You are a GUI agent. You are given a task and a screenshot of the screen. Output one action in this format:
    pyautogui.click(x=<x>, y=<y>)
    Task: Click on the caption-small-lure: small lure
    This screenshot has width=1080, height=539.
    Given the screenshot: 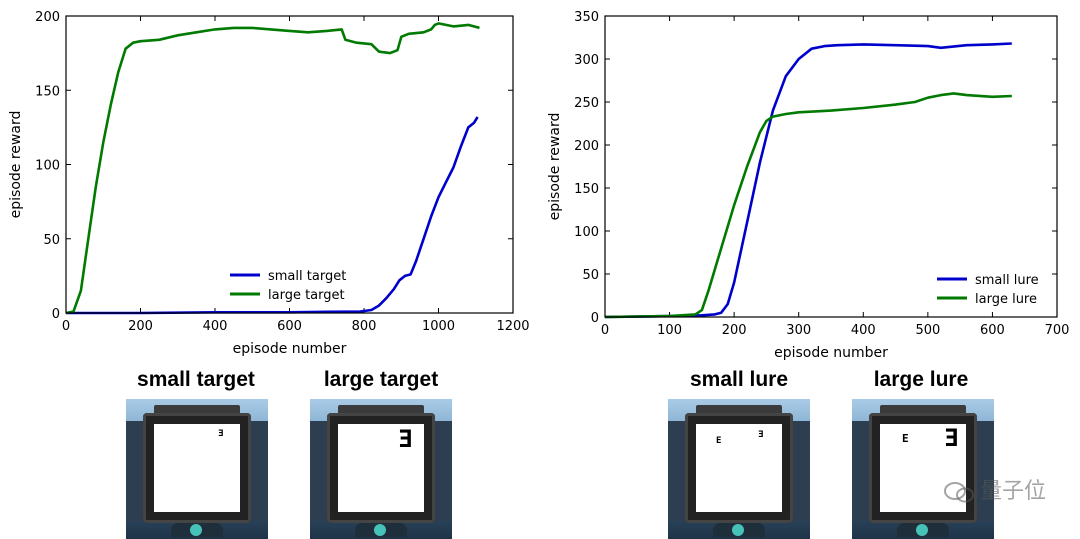 What is the action you would take?
    pyautogui.click(x=739, y=379)
    